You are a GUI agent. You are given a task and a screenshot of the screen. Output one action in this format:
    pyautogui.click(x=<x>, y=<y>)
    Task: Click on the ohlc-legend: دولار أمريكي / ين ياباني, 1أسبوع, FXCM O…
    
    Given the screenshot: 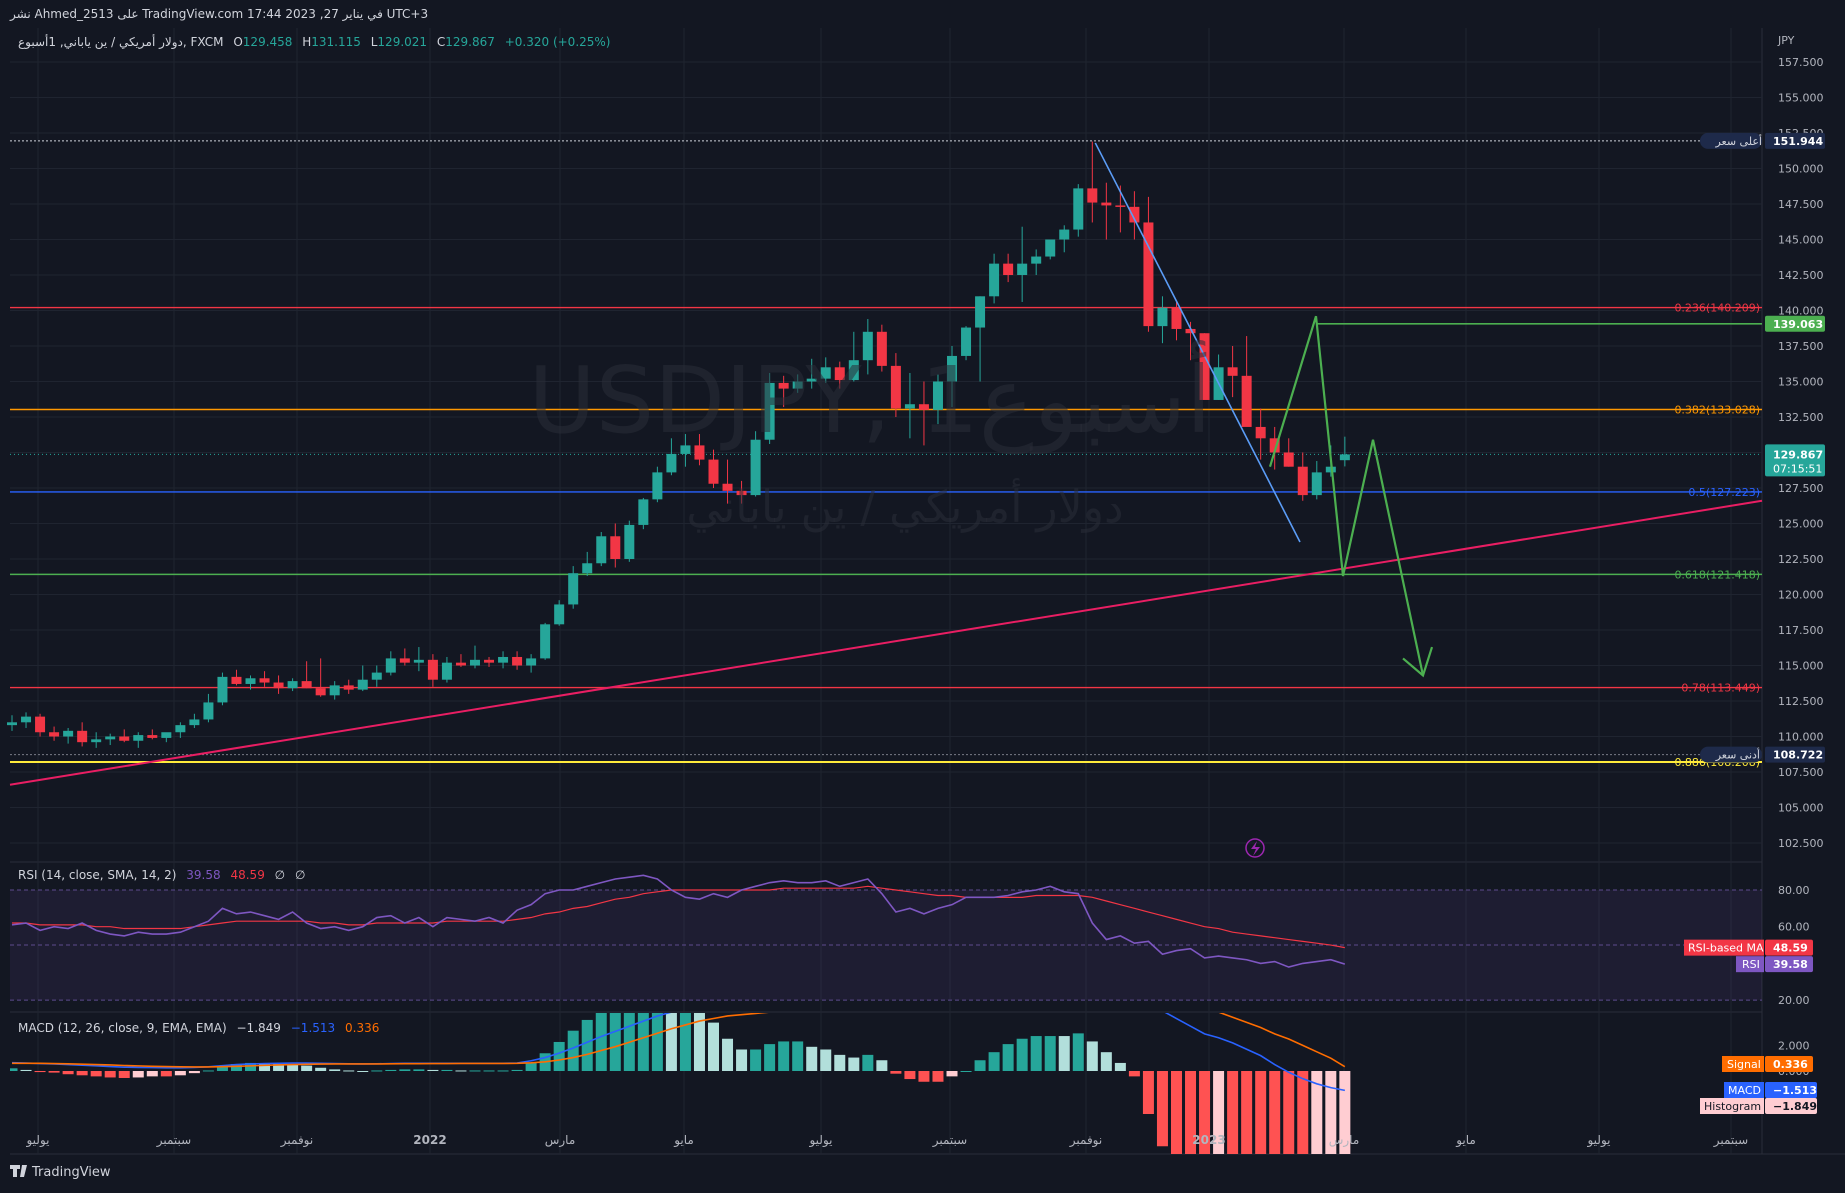 What is the action you would take?
    pyautogui.click(x=314, y=42)
    